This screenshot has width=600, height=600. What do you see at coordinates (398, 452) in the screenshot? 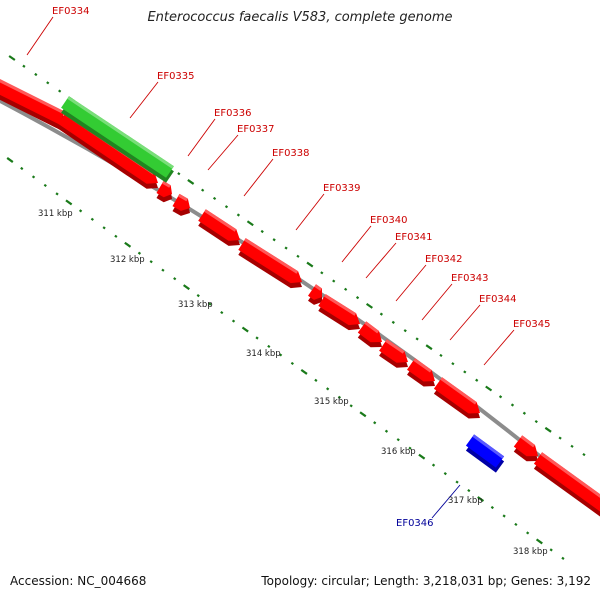
I see `scale-label: 316 kbp` at bounding box center [398, 452].